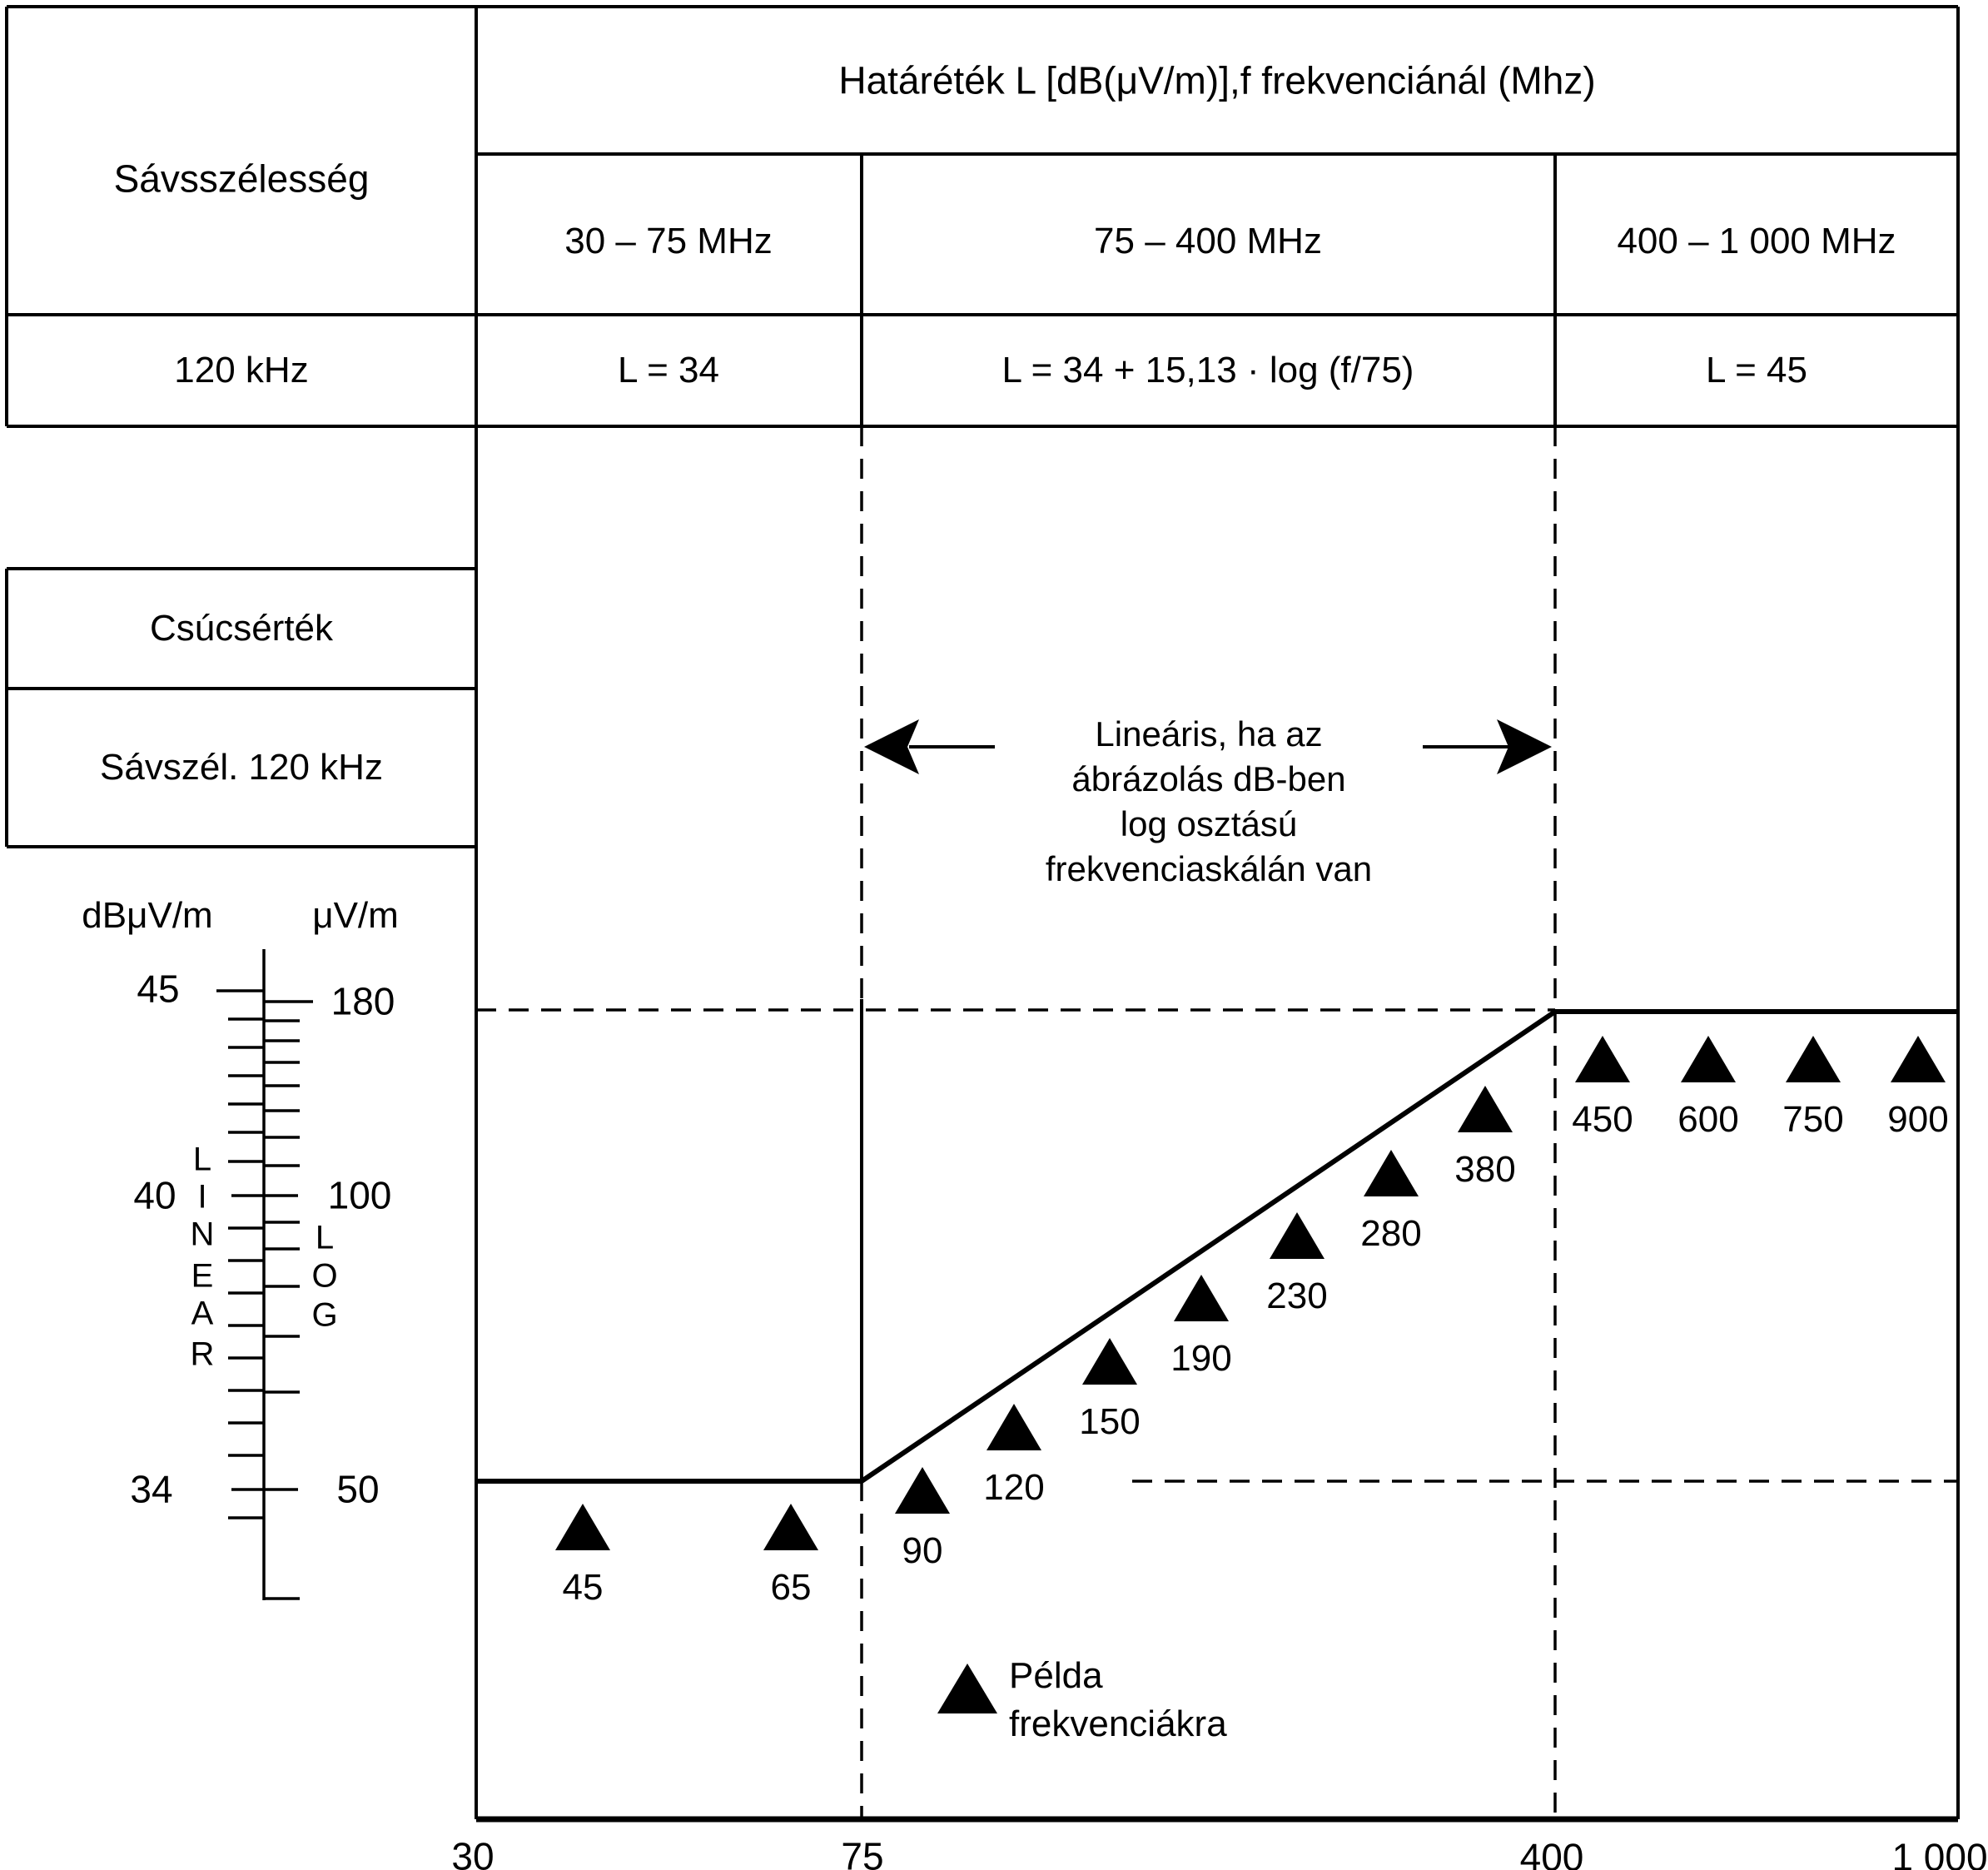 This screenshot has width=1988, height=1870. Describe the element at coordinates (324, 1276) in the screenshot. I see `log-scale-letter: O` at that location.